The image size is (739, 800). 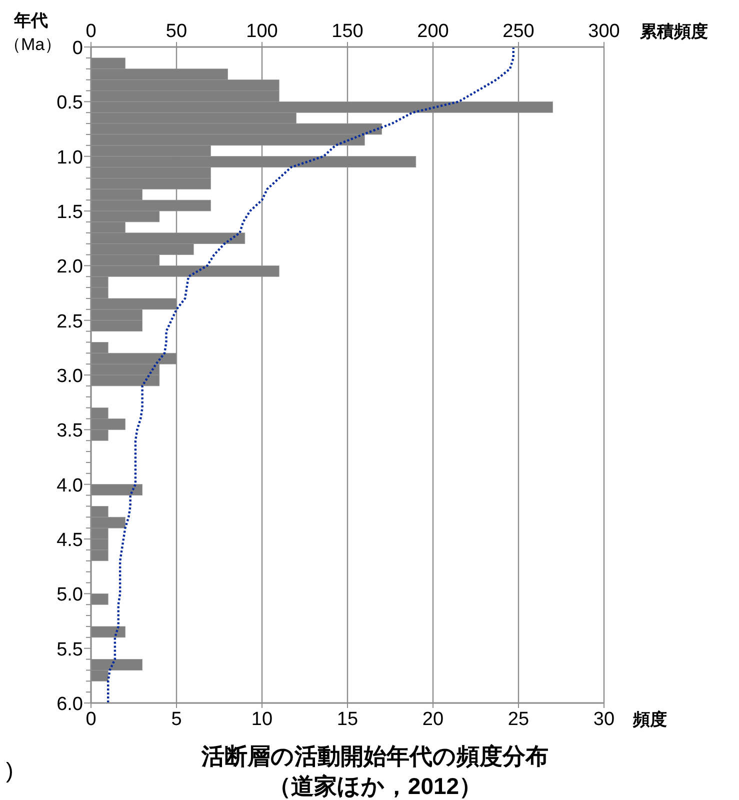 What do you see at coordinates (262, 31) in the screenshot?
I see `x2-tick-label: 100` at bounding box center [262, 31].